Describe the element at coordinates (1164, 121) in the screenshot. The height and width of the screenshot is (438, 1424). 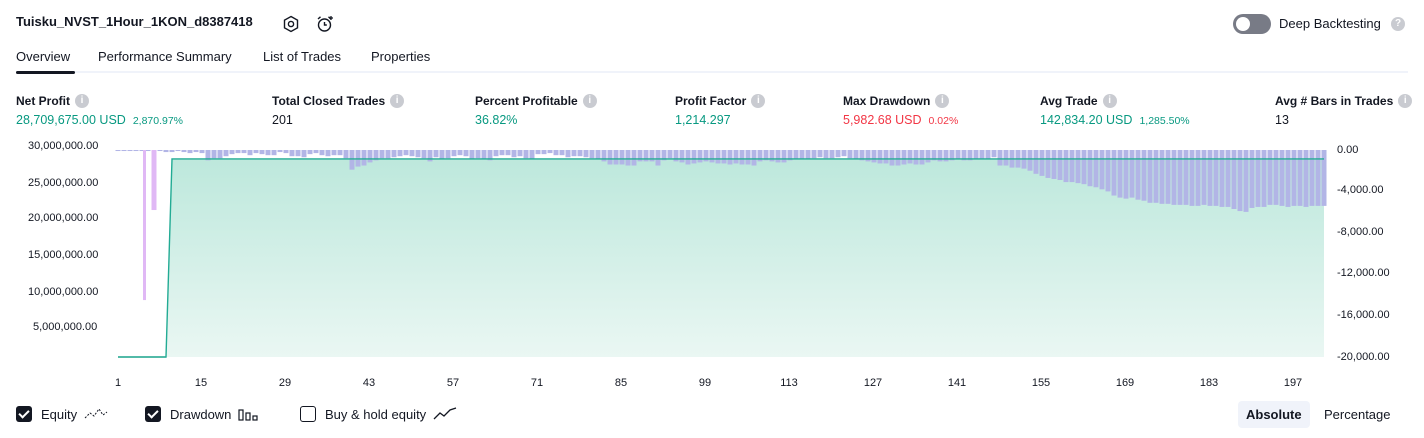
I see `metric-percent: 1,285.50%` at that location.